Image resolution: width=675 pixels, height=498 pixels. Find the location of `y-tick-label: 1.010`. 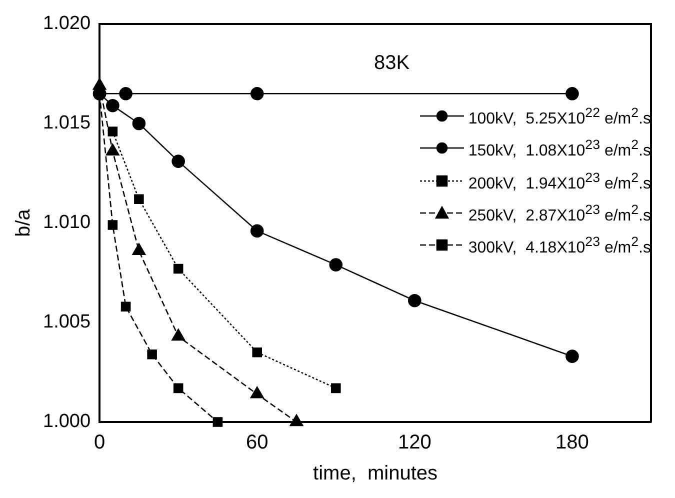

y-tick-label: 1.010 is located at coordinates (67, 223).